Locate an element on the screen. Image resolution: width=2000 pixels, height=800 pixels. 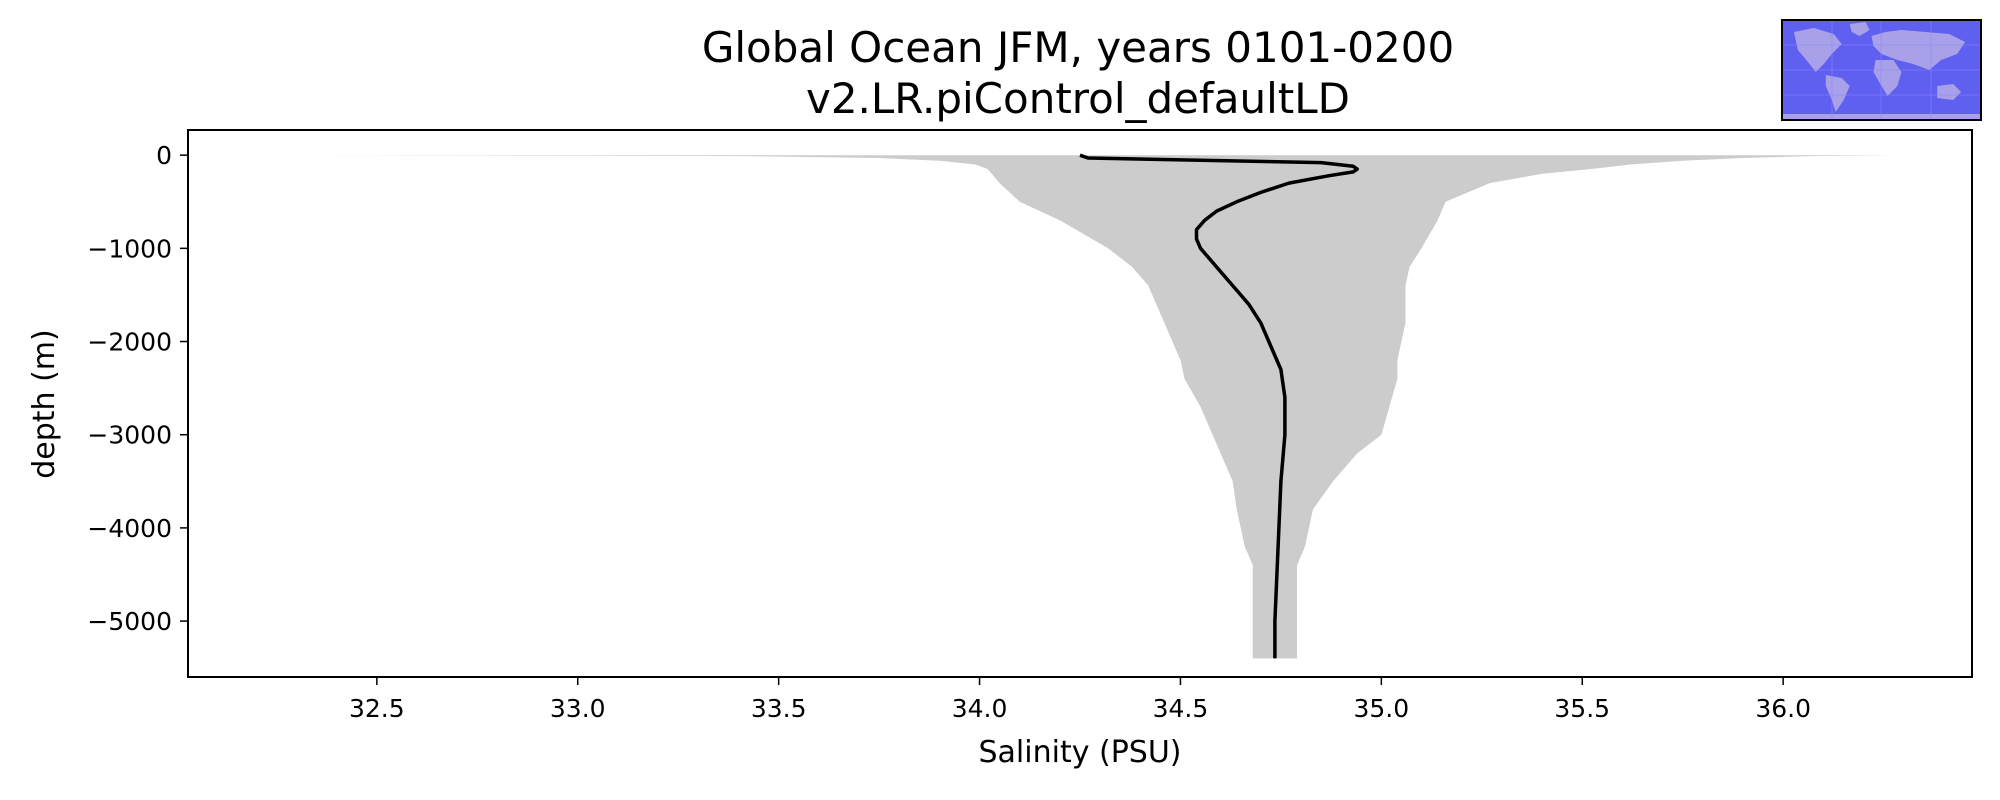
x-tick-label: 33.0 is located at coordinates (578, 708).